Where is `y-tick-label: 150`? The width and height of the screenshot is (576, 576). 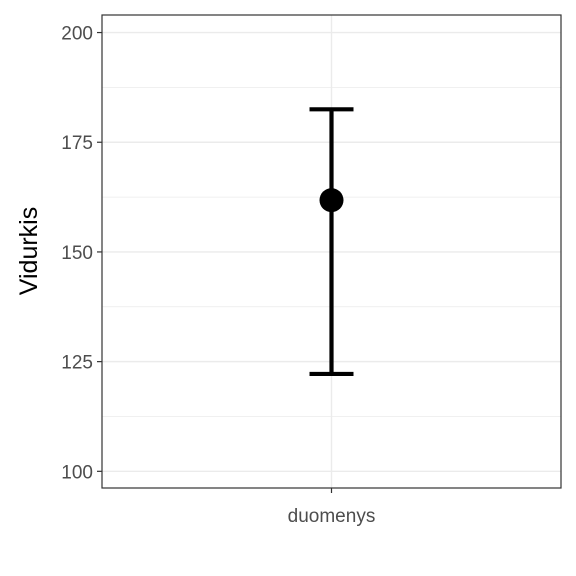 y-tick-label: 150 is located at coordinates (77, 253).